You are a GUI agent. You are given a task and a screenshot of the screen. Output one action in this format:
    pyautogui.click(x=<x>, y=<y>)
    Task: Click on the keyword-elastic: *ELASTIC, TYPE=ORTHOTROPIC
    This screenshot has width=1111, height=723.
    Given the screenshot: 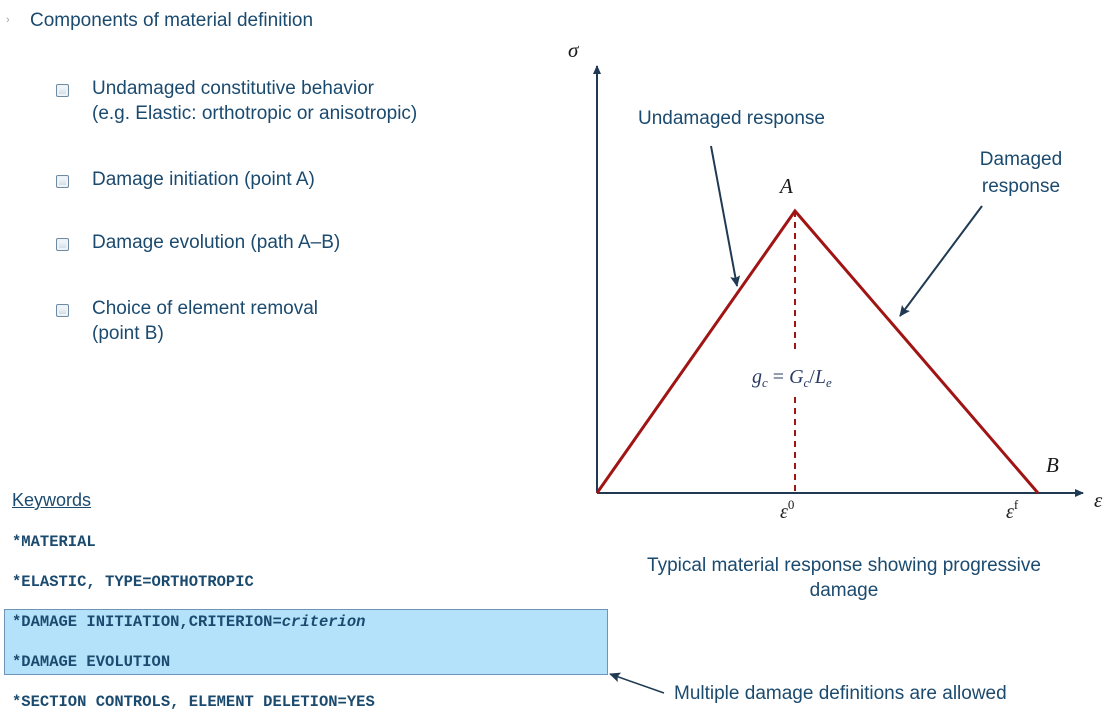 What is the action you would take?
    pyautogui.click(x=133, y=582)
    